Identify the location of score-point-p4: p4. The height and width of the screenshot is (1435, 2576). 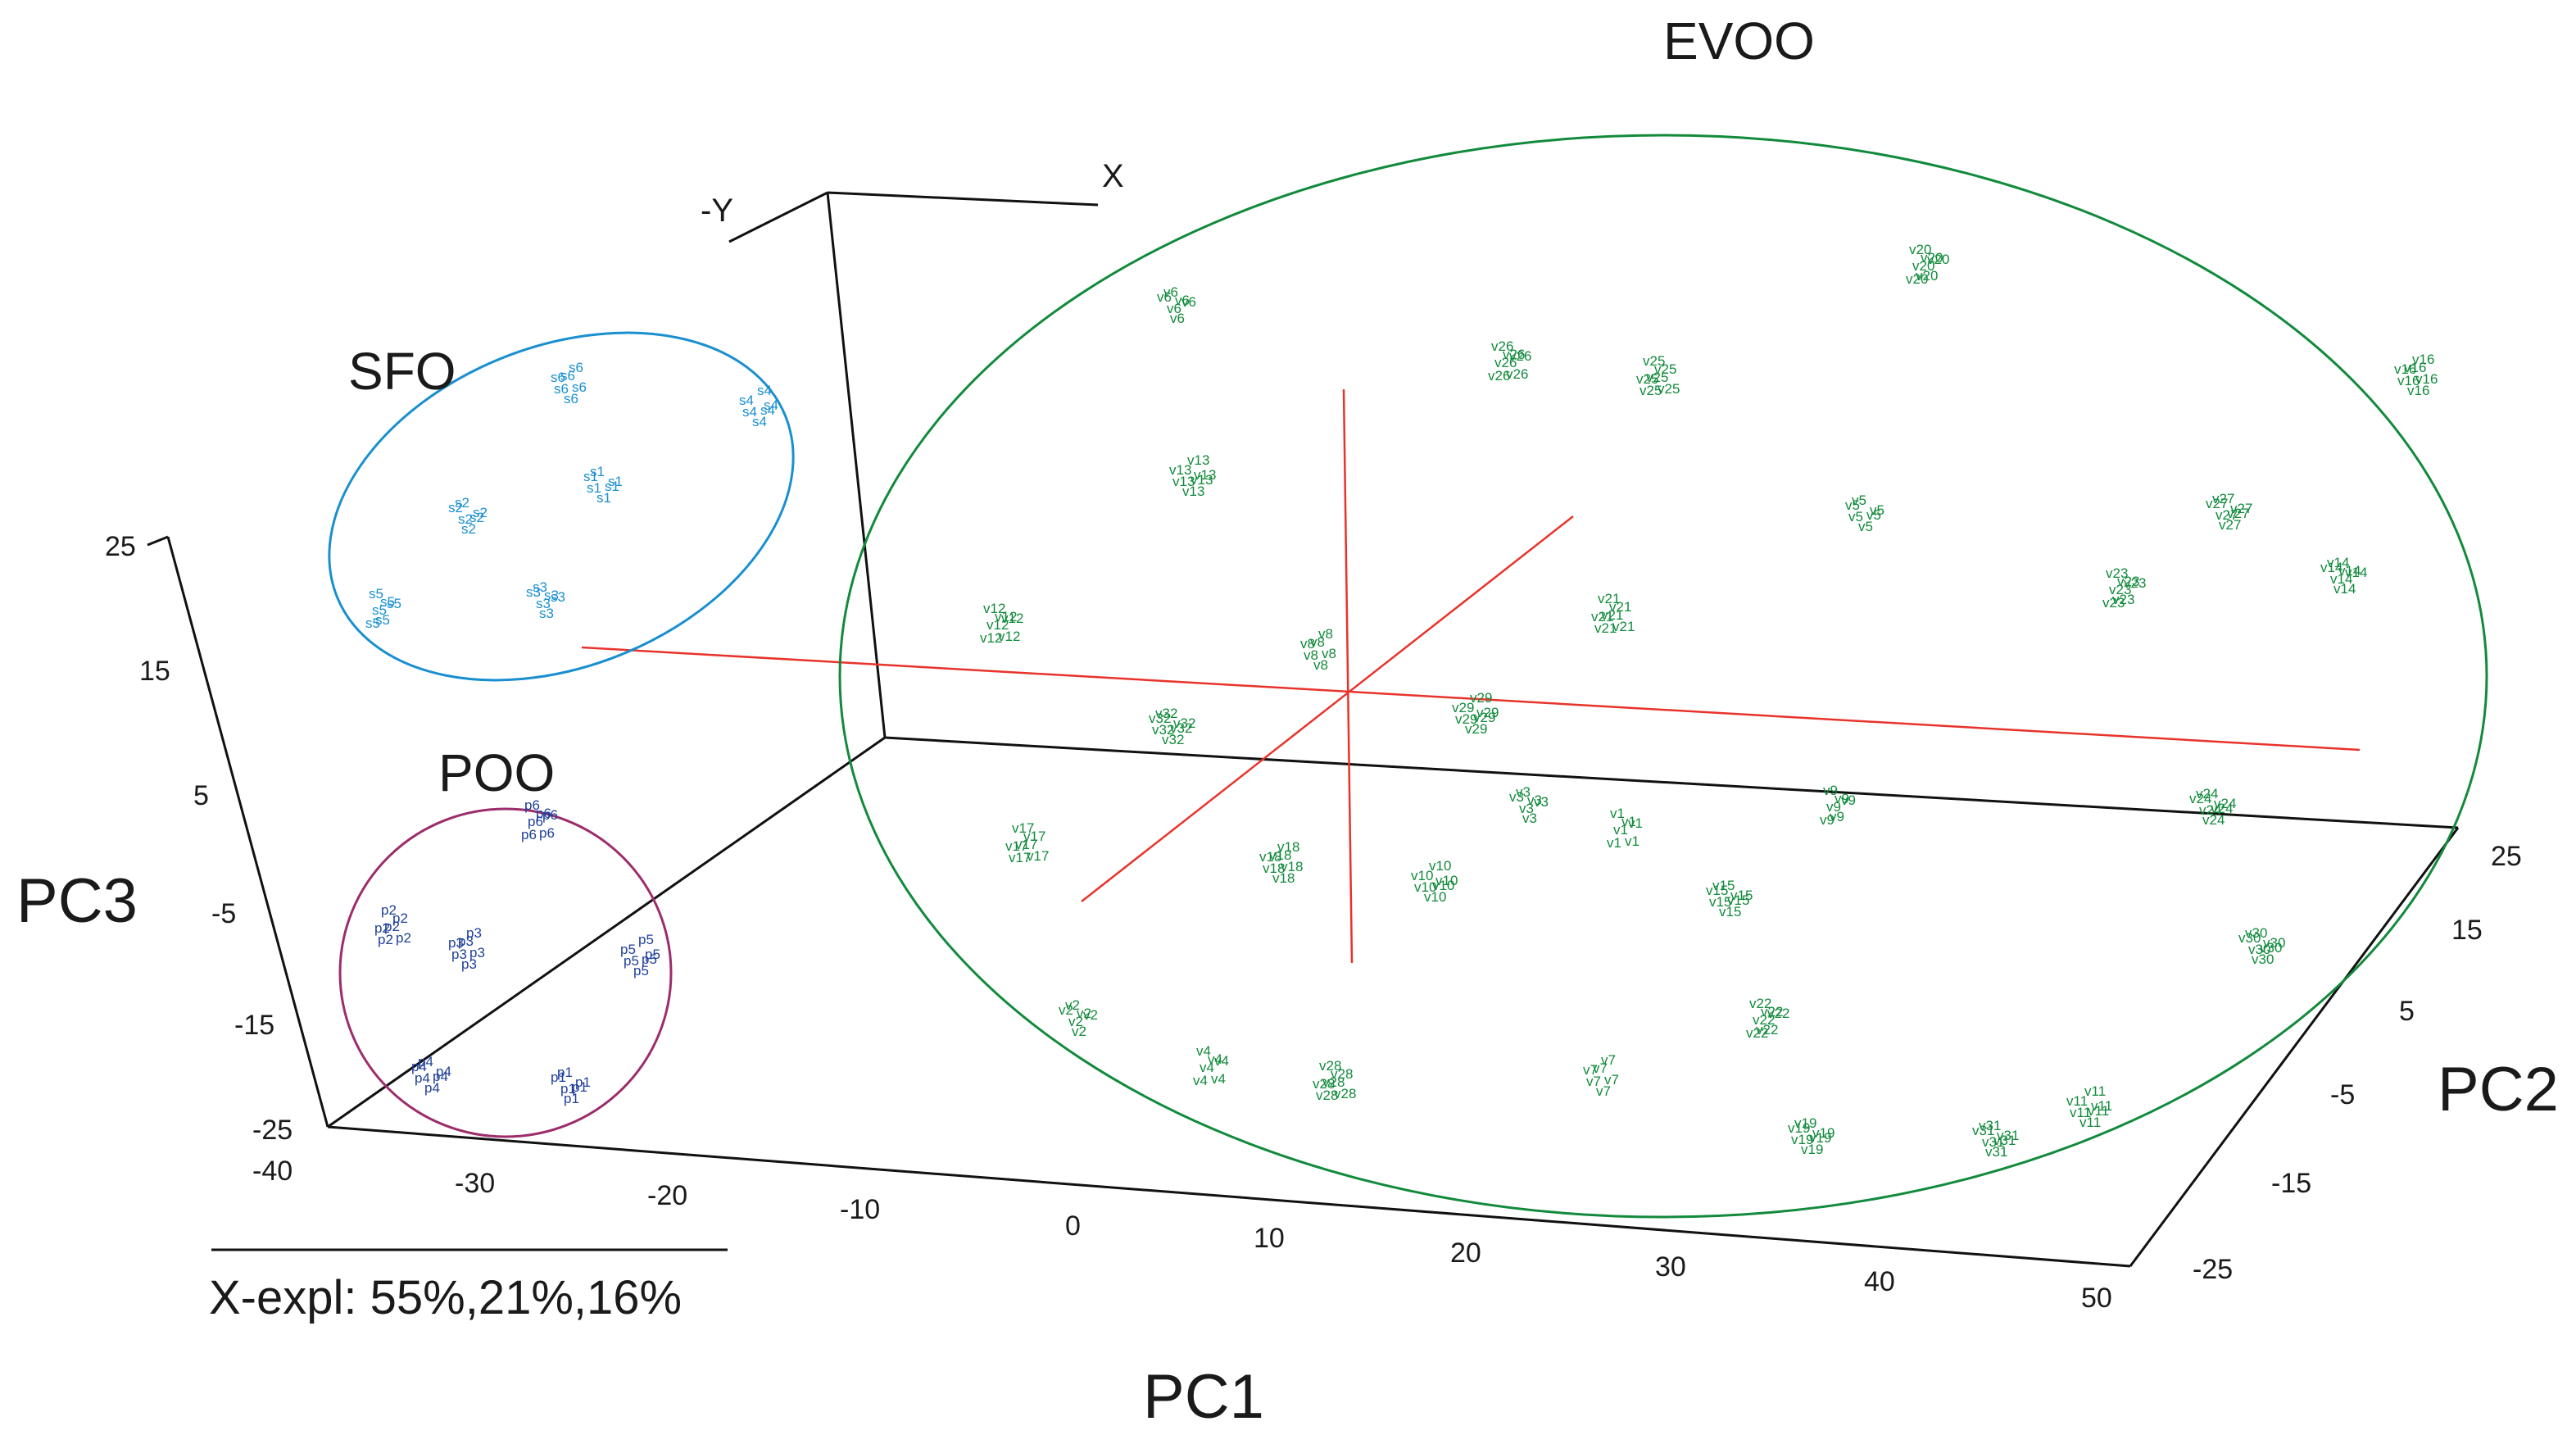
(443, 1071).